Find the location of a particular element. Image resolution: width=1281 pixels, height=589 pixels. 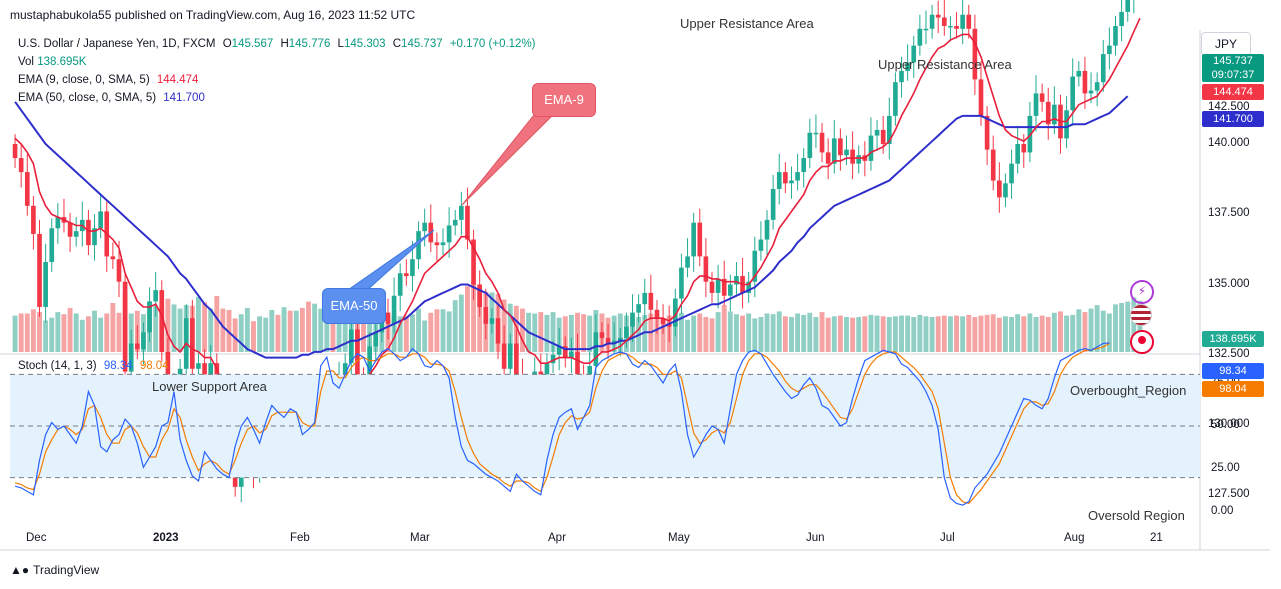

price-tick: 130.000 is located at coordinates (1229, 424).